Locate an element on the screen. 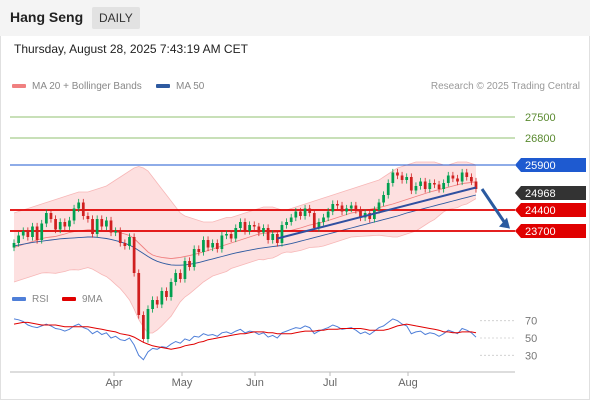 This screenshot has height=400, width=590. ma50-line is located at coordinates (245, 230).